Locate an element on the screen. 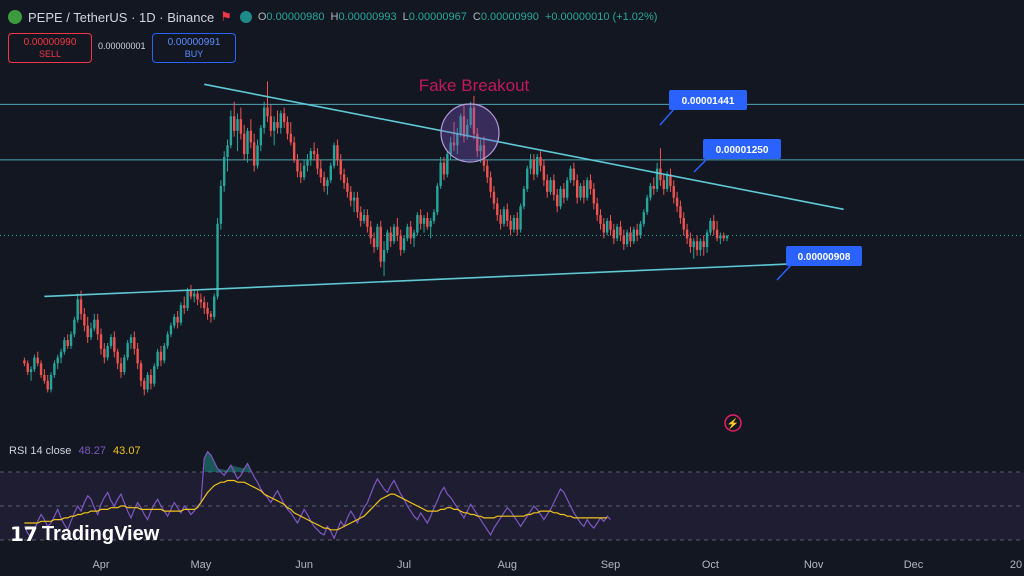  open-value: 0.00000980 is located at coordinates (295, 17).